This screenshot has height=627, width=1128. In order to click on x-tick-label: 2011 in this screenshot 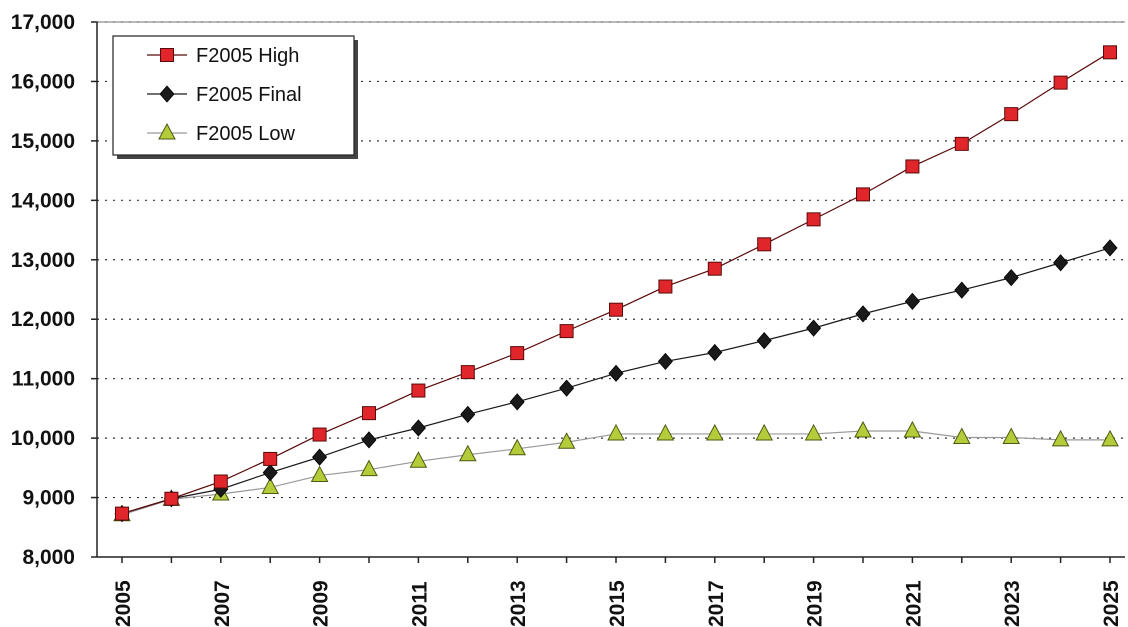, I will do `click(419, 604)`.